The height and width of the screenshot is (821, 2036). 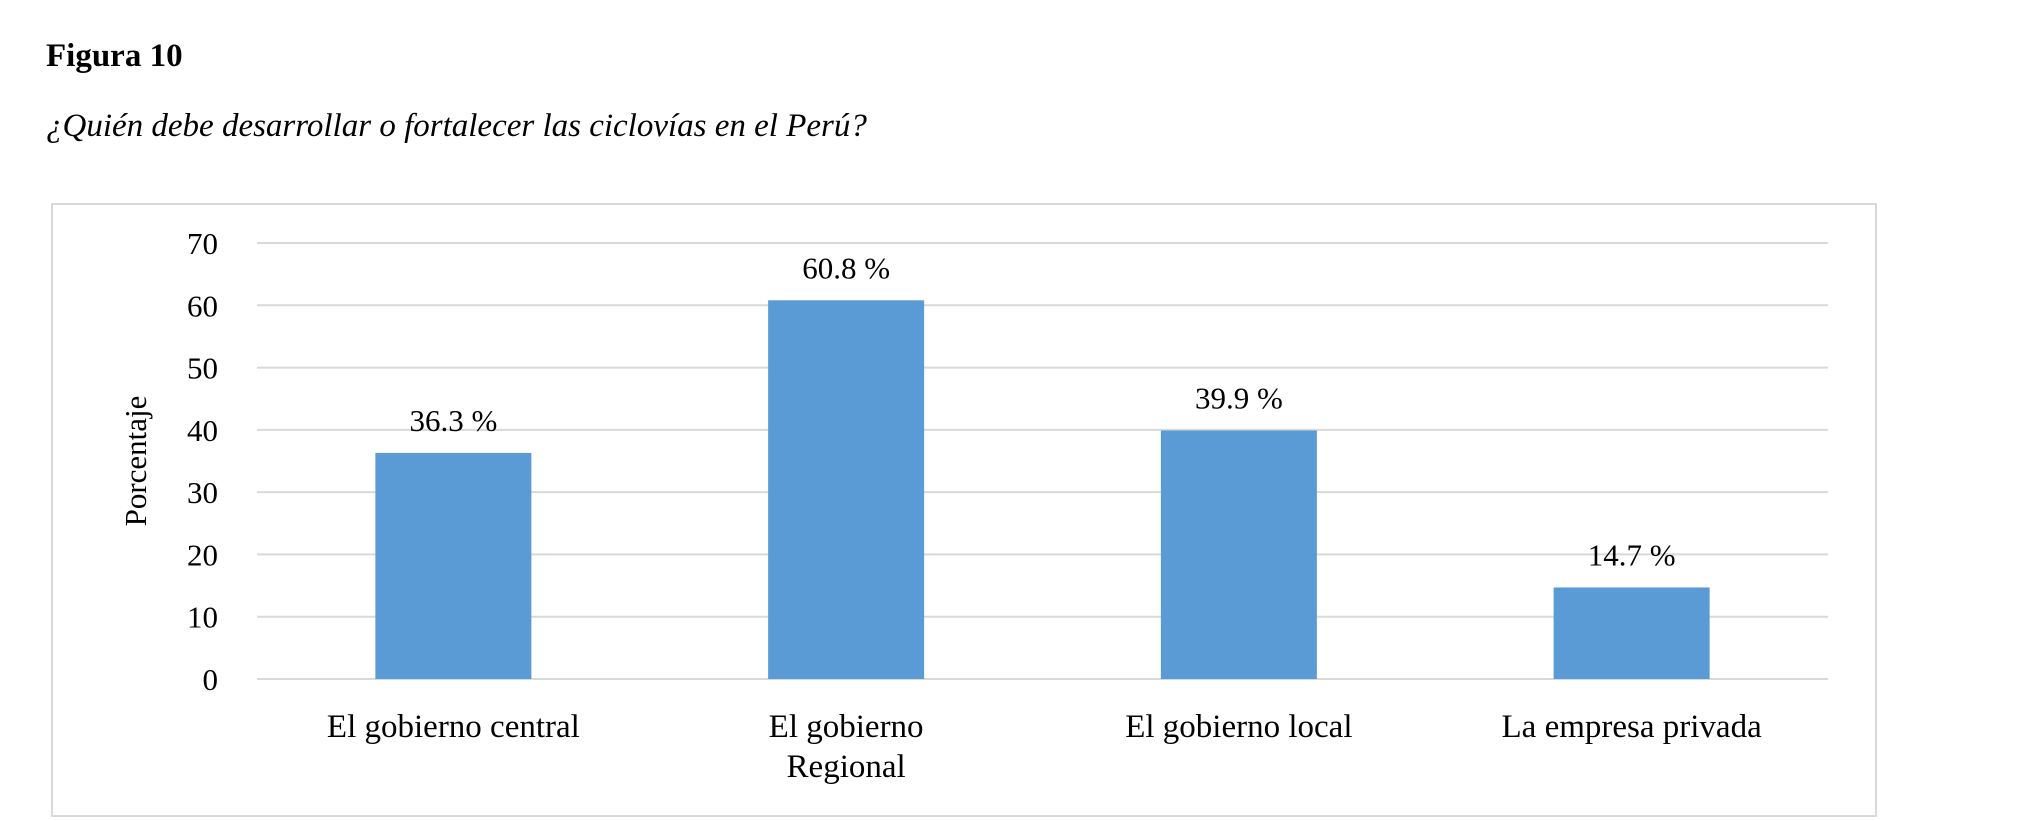 I want to click on x-tick-label: El gobierno, so click(x=846, y=727).